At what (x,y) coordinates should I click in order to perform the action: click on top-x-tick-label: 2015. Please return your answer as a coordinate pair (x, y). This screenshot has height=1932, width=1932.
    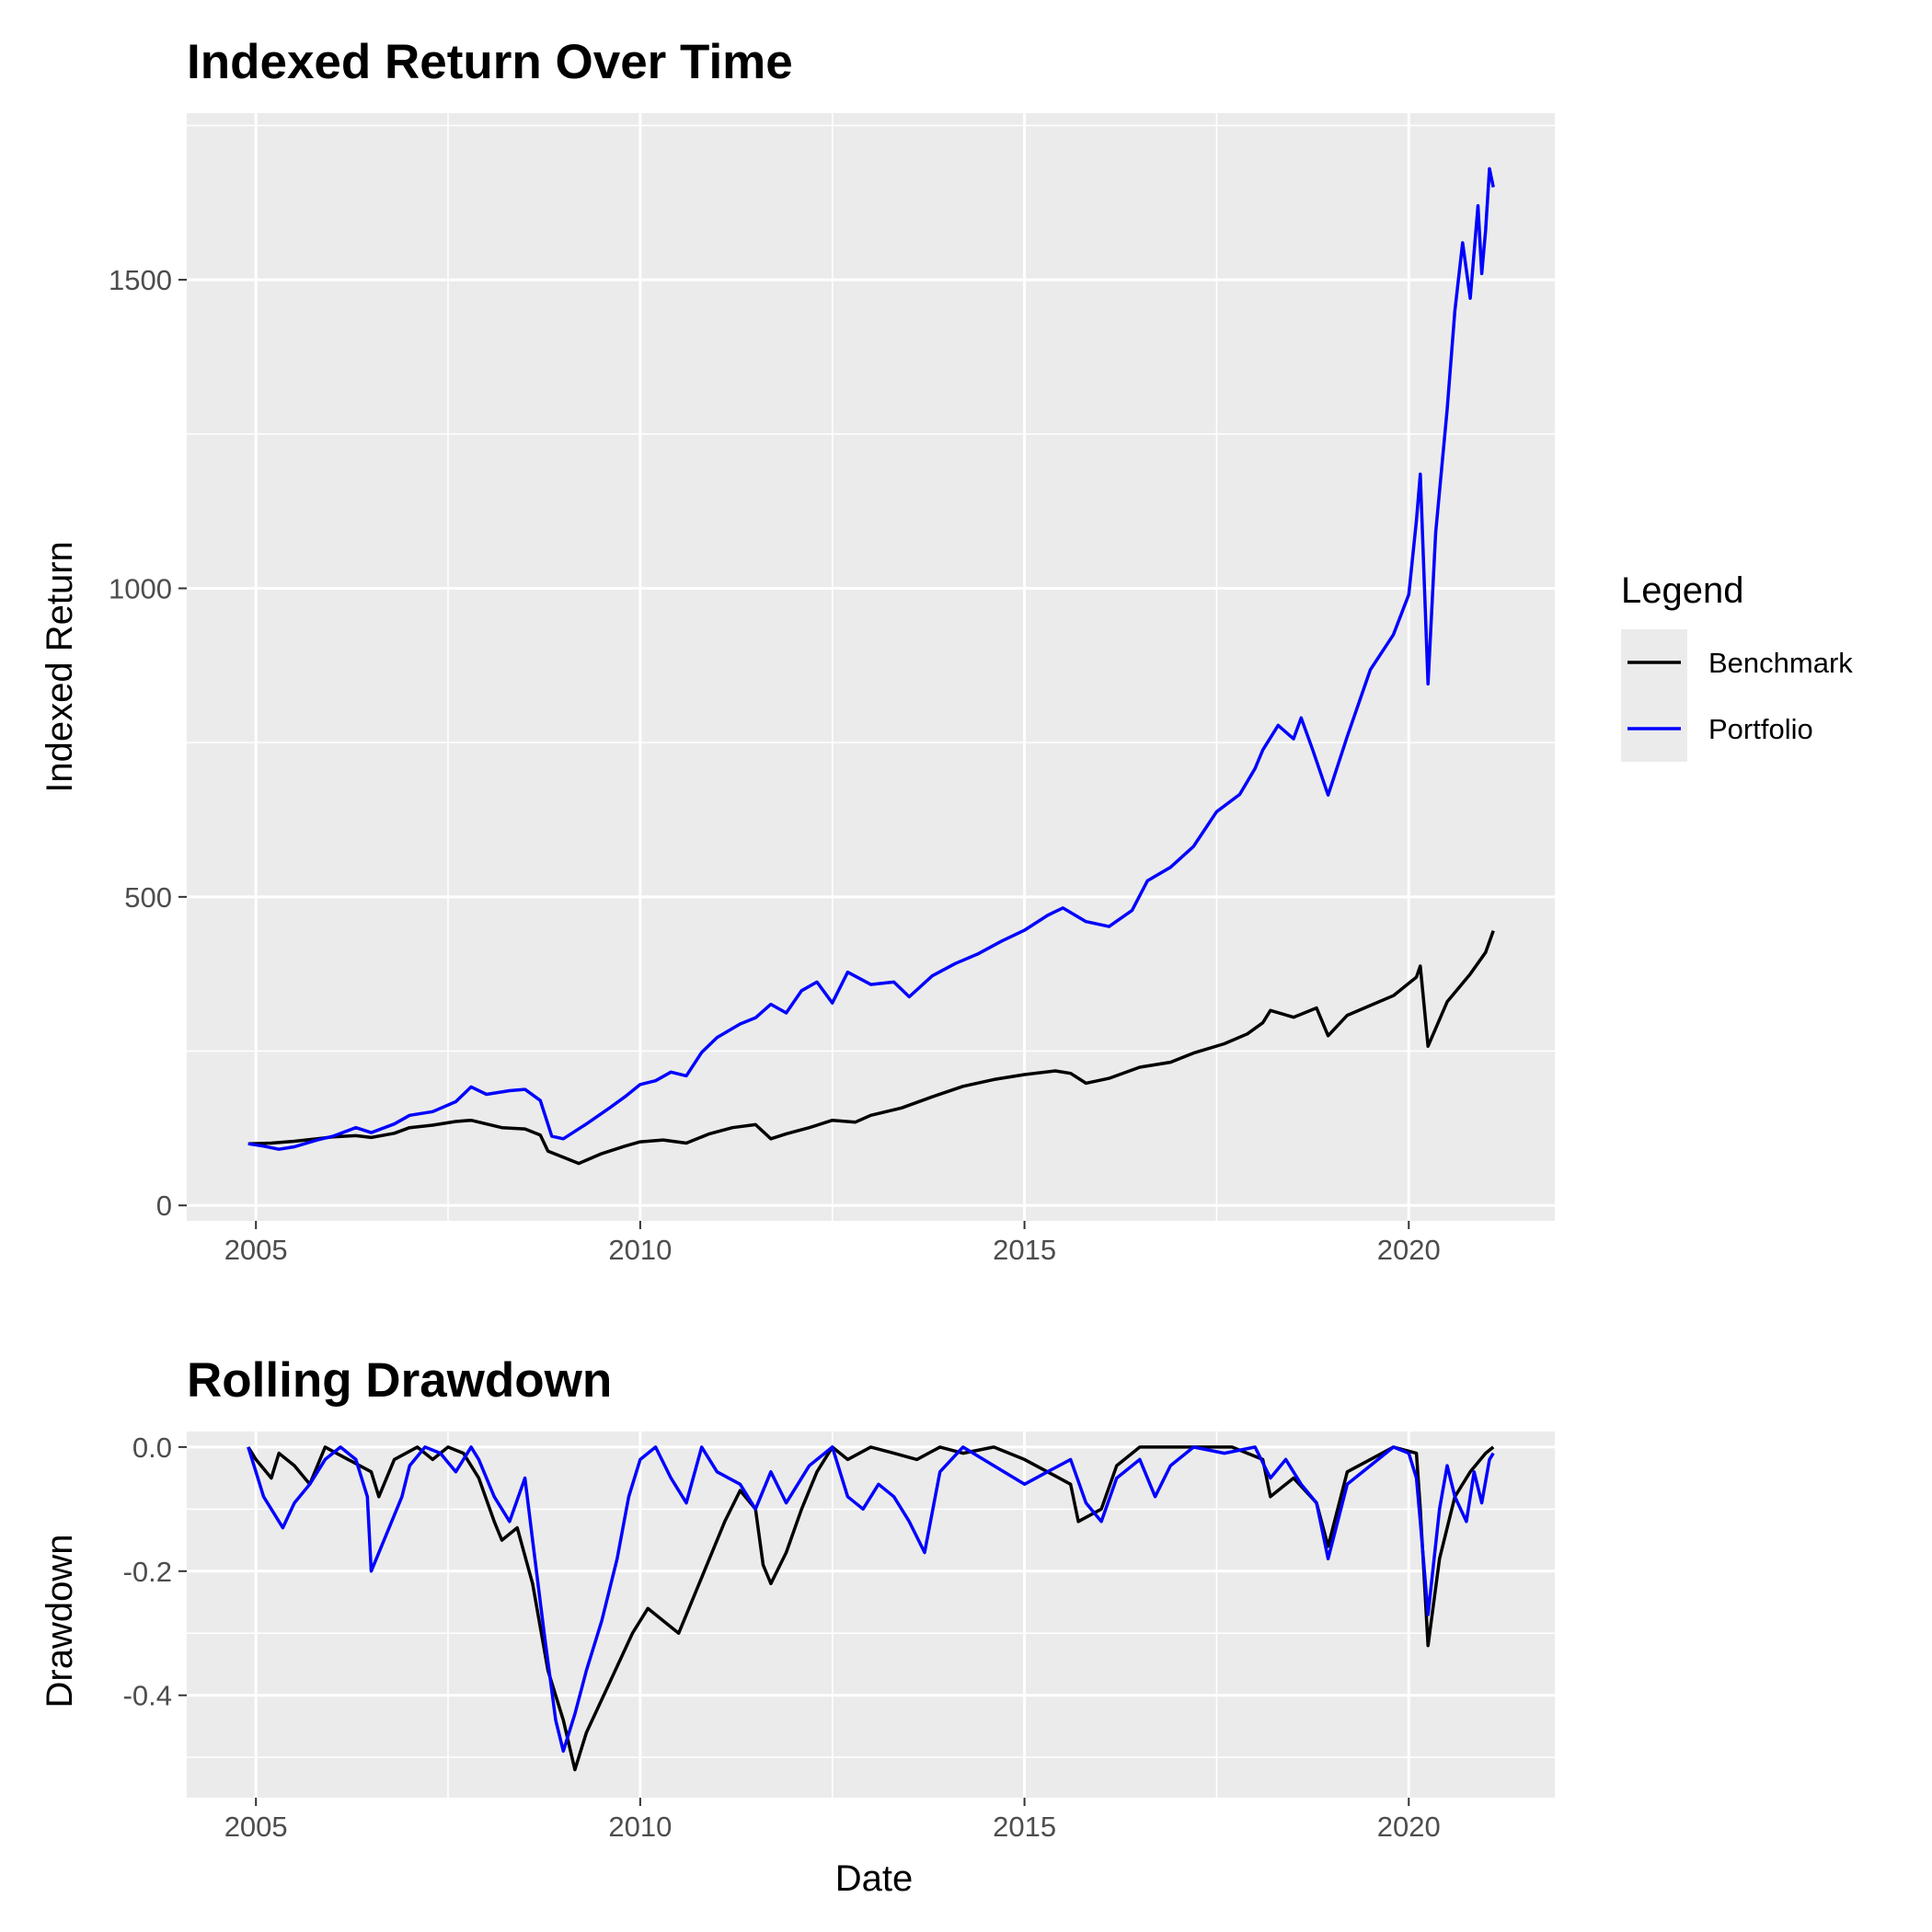
    Looking at the image, I should click on (1024, 1250).